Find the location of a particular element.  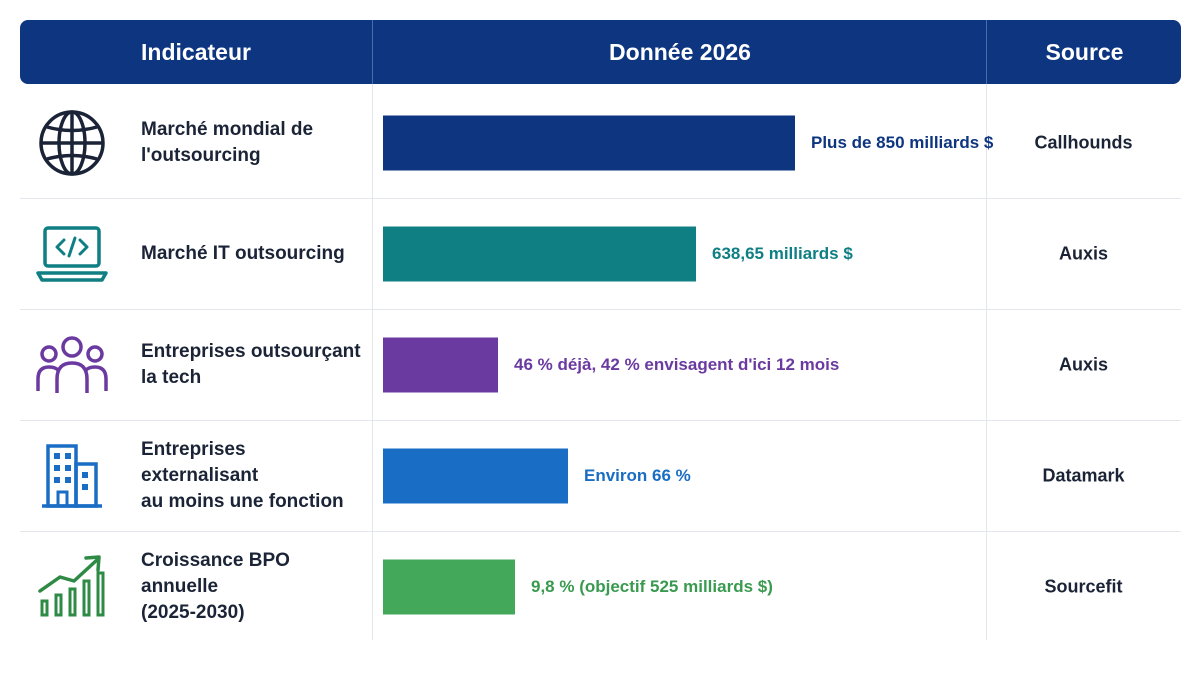

laptop-code-icon is located at coordinates (72, 254).